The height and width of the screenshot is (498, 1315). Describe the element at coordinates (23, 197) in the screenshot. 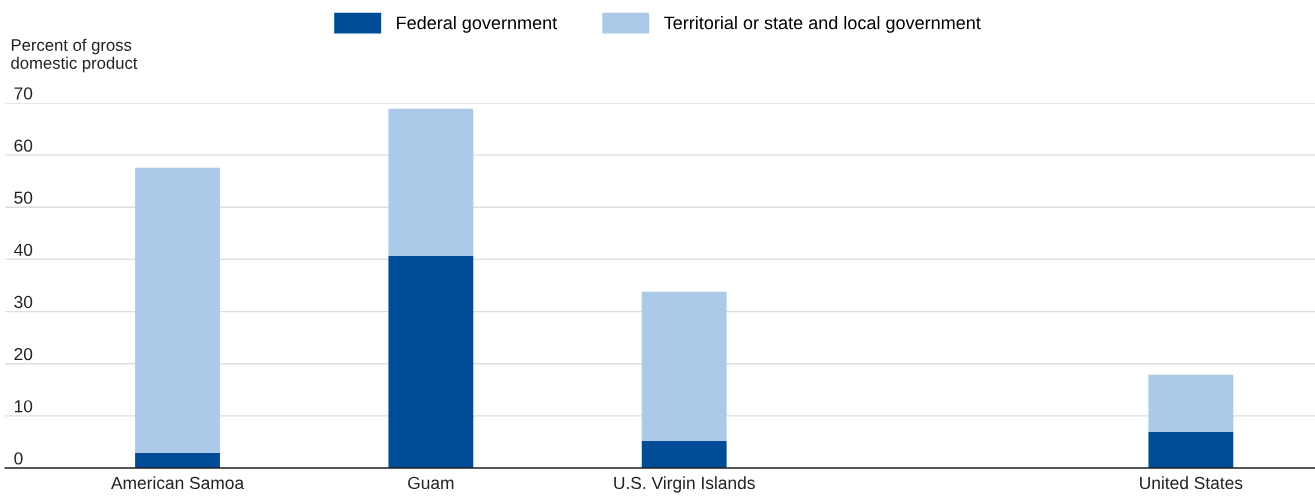

I see `y-tick-label: 50` at that location.